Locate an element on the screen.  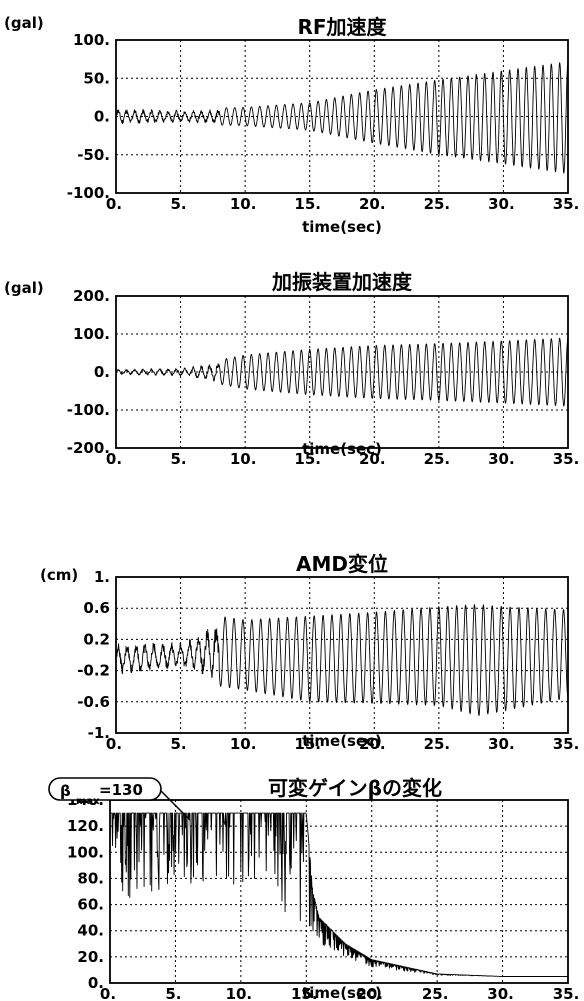
chart-title: RF加速度 is located at coordinates (342, 27).